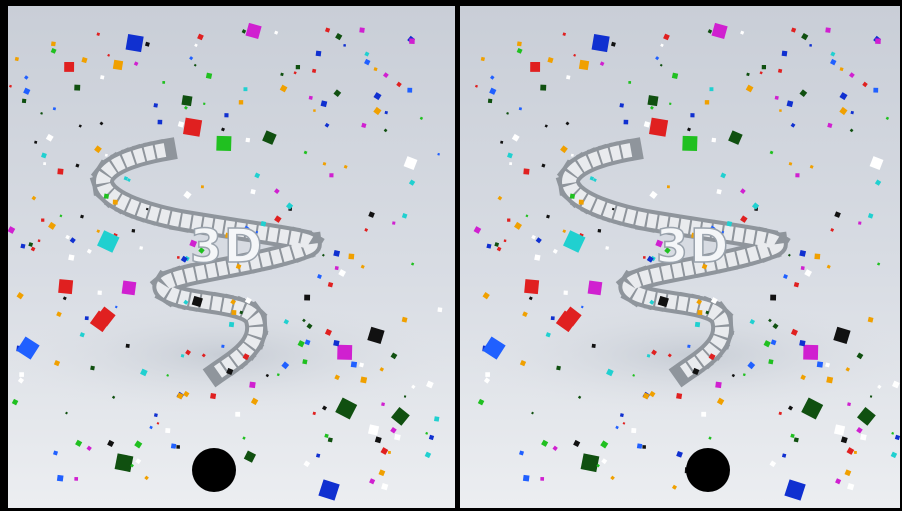 This screenshot has width=902, height=511. I want to click on gaze-cursor, so click(708, 470).